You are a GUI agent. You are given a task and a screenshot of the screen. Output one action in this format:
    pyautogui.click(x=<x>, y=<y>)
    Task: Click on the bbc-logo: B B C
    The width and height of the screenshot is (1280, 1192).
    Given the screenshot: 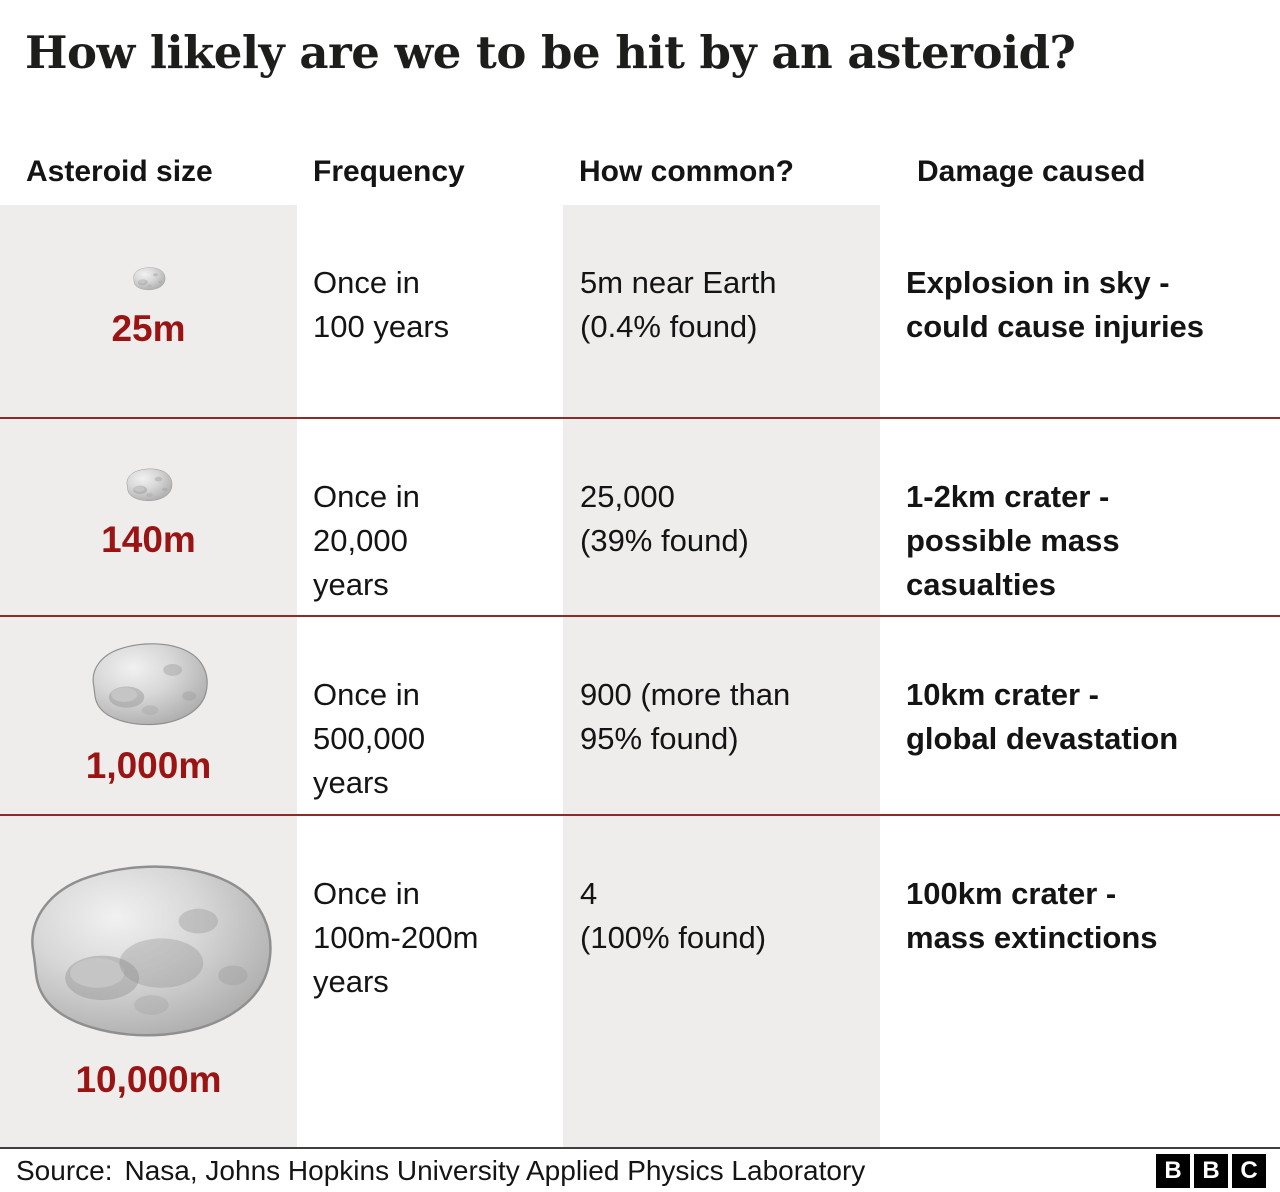 What is the action you would take?
    pyautogui.click(x=1211, y=1170)
    